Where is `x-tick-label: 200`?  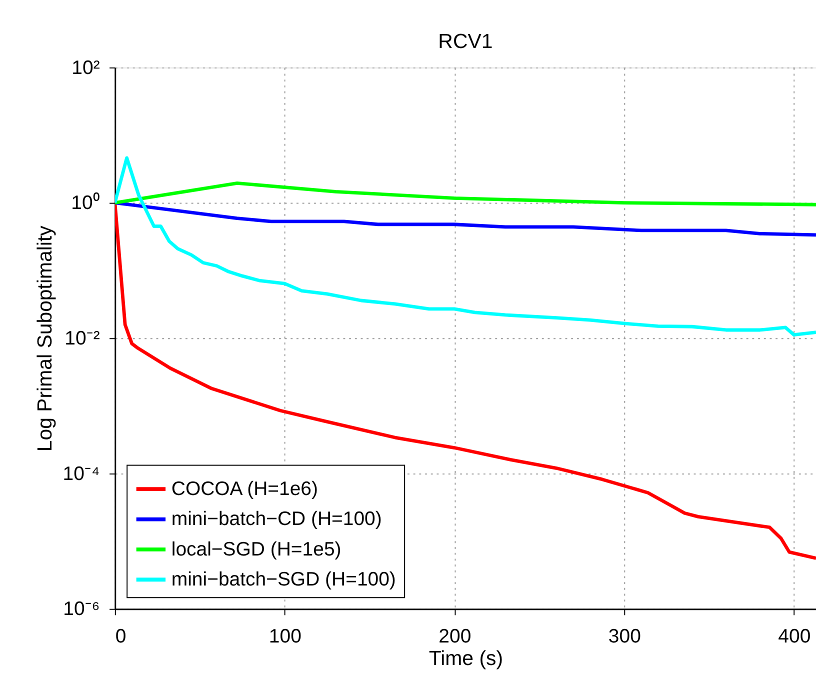 x-tick-label: 200 is located at coordinates (455, 636).